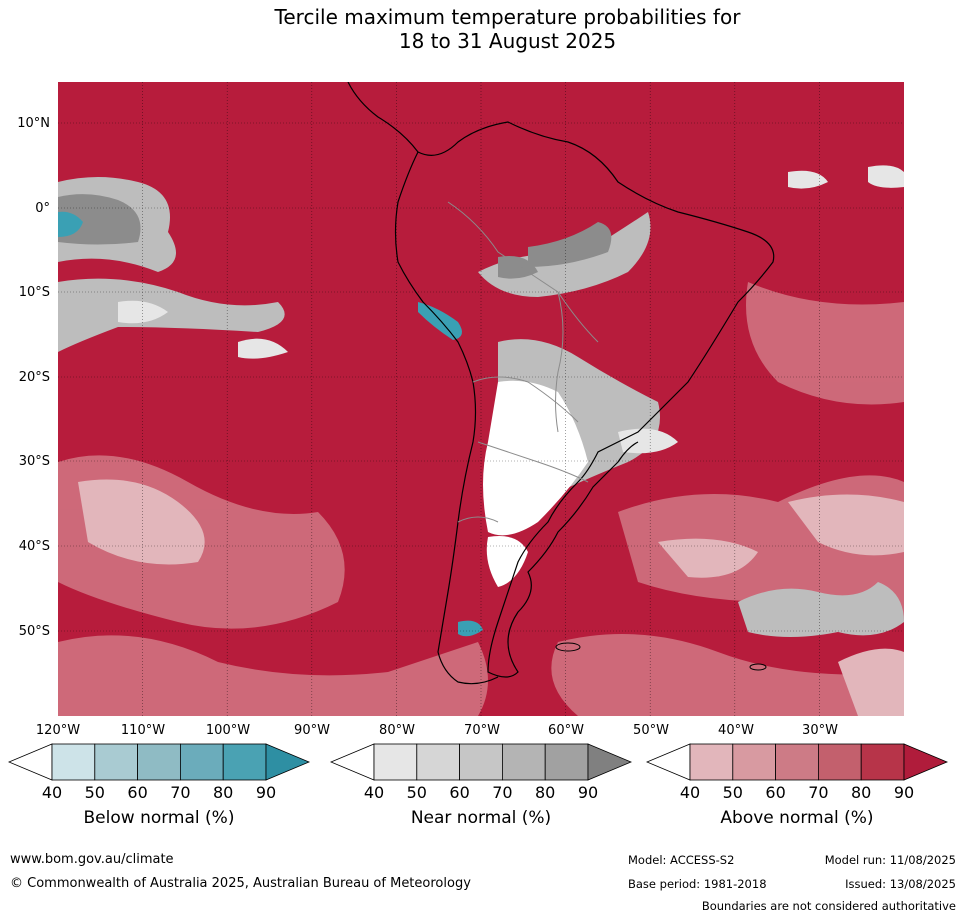  What do you see at coordinates (335, 236) in the screenshot?
I see `near-normal-dark` at bounding box center [335, 236].